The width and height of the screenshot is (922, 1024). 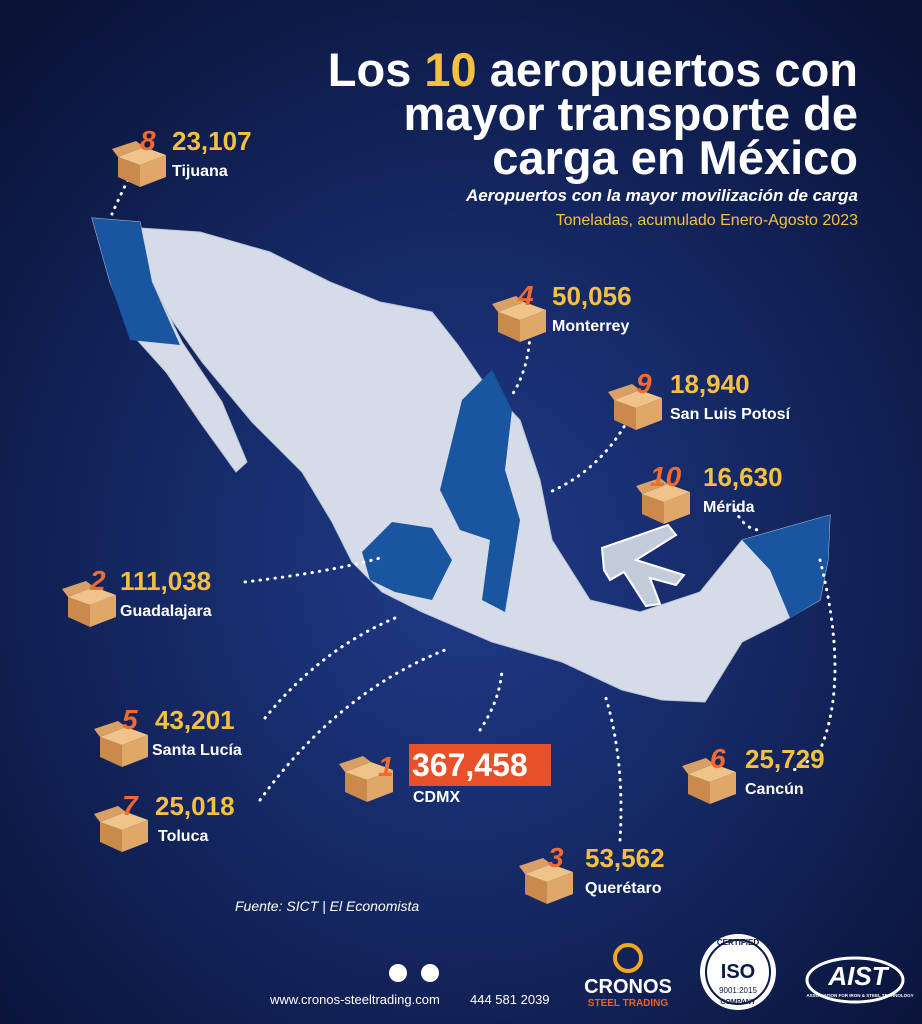 I want to click on source: Fuente: SICT | El Economista, so click(x=327, y=906).